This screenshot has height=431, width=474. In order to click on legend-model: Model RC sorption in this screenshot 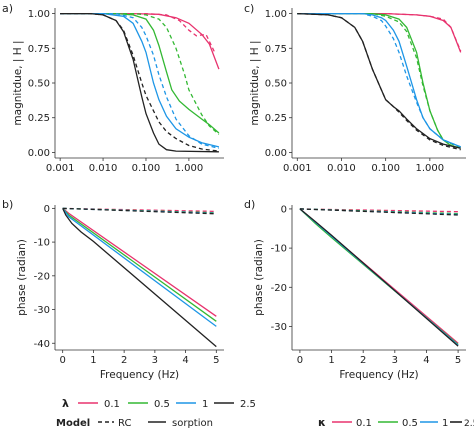, I will do `click(134, 423)`.